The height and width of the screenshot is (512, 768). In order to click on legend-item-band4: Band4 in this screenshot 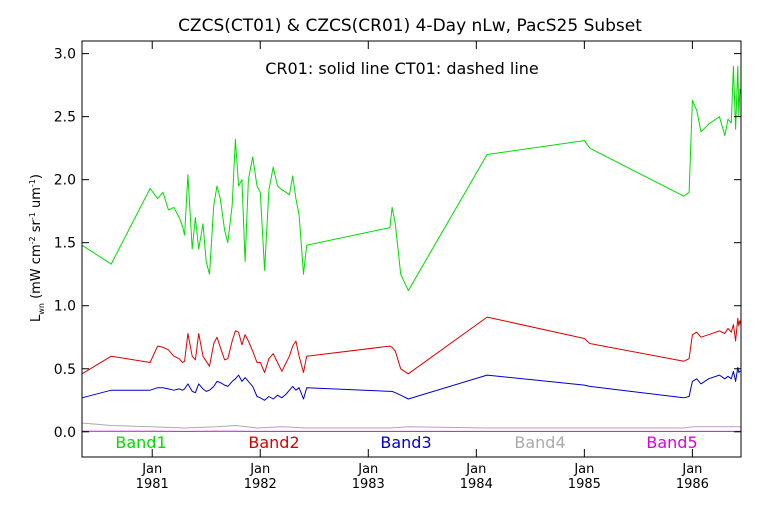, I will do `click(539, 442)`.